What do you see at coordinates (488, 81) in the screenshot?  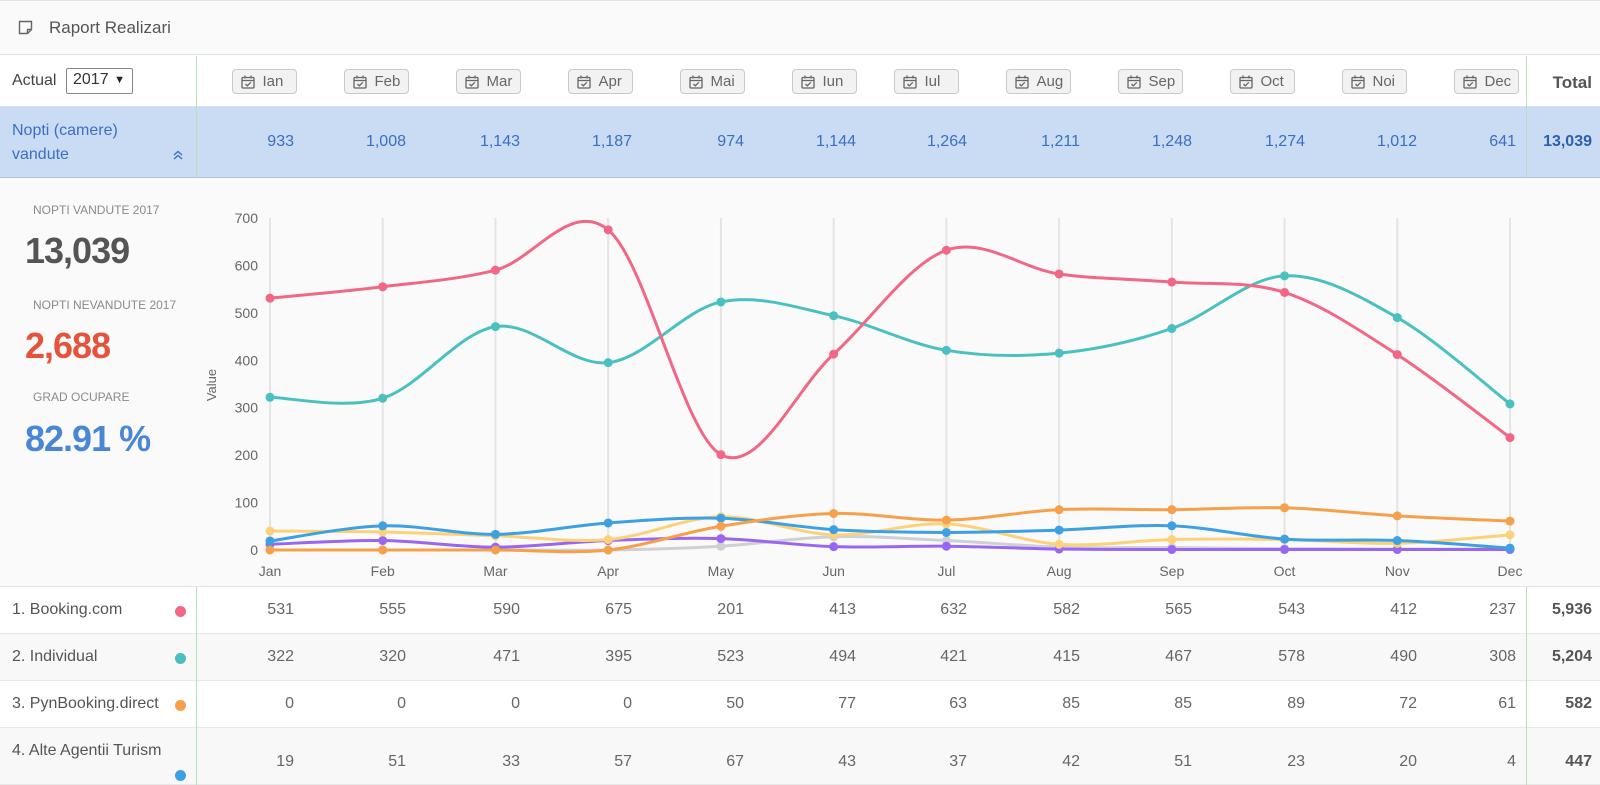 I see `month-button: Mar` at bounding box center [488, 81].